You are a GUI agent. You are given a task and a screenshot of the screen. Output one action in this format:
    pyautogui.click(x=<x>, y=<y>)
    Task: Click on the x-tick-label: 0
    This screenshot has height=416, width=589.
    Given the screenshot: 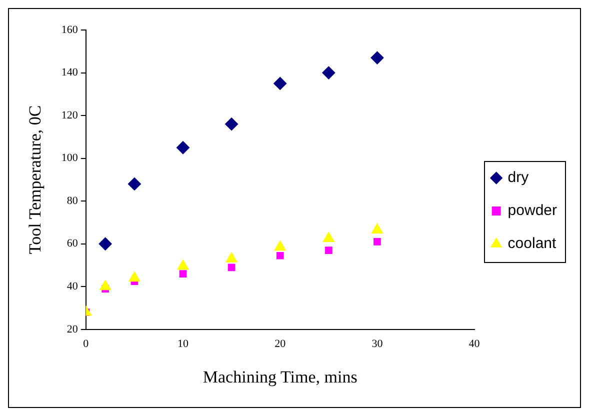 What is the action you would take?
    pyautogui.click(x=86, y=344)
    